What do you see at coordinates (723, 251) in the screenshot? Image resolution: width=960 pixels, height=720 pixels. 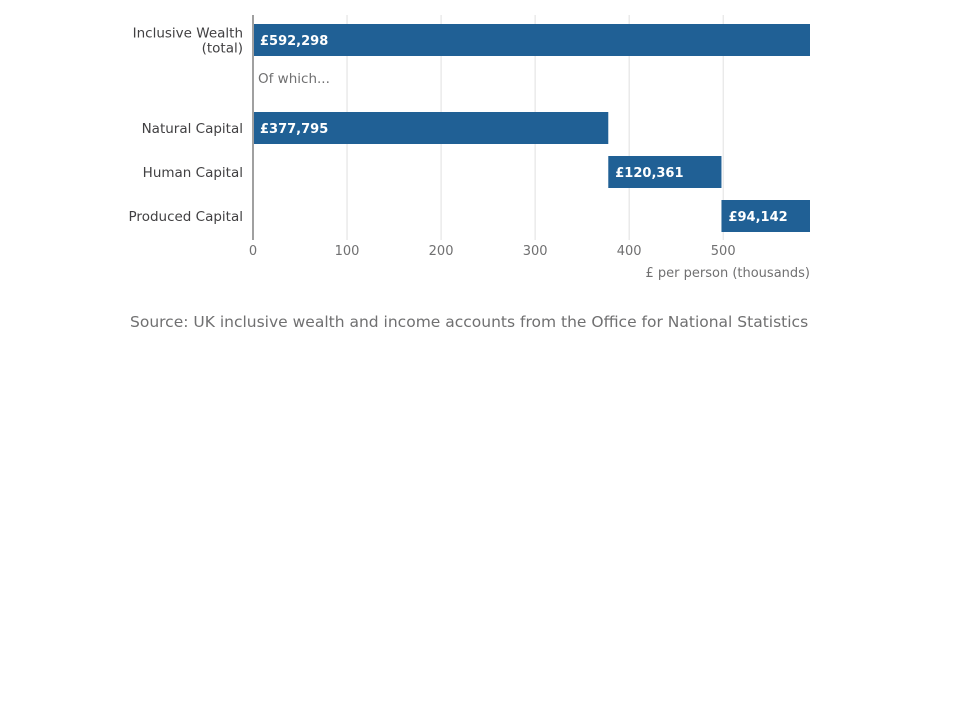 I see `x-tick-label: 500` at bounding box center [723, 251].